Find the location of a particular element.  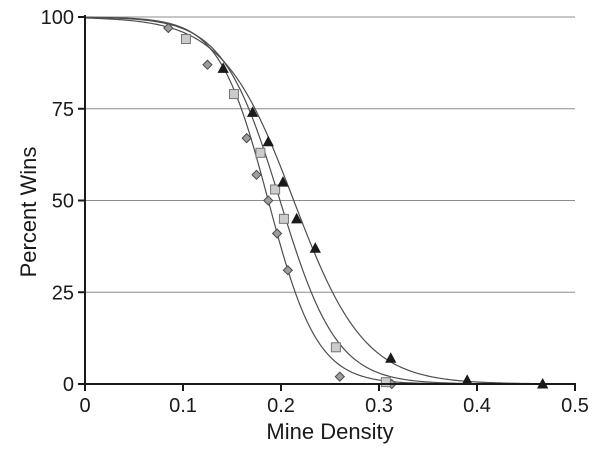

x-tick-label: 0.5 is located at coordinates (575, 406).